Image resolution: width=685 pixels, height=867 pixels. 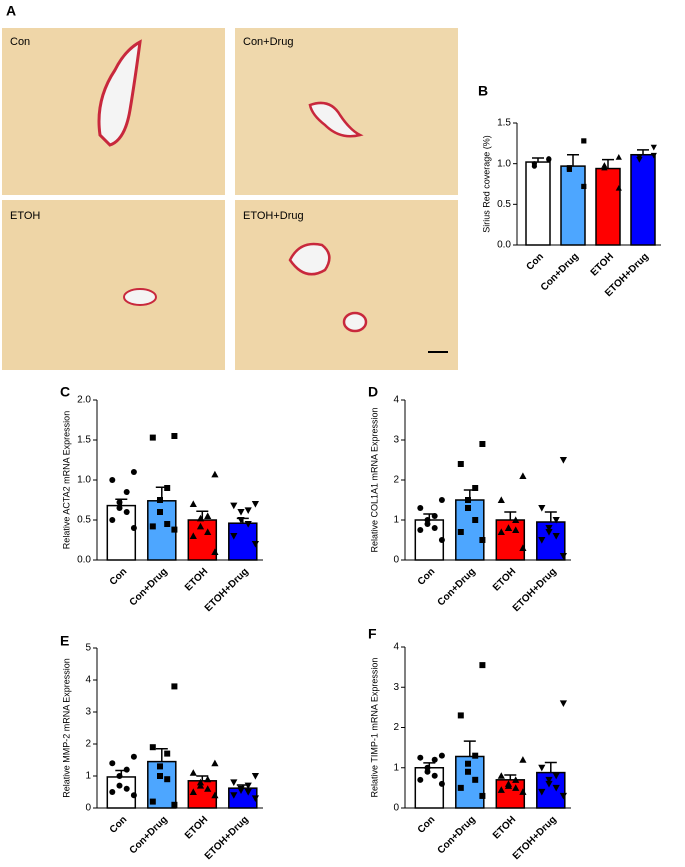 What do you see at coordinates (66, 728) in the screenshot?
I see `y-axis-label: Relative MMP-2 mRNA Expression` at bounding box center [66, 728].